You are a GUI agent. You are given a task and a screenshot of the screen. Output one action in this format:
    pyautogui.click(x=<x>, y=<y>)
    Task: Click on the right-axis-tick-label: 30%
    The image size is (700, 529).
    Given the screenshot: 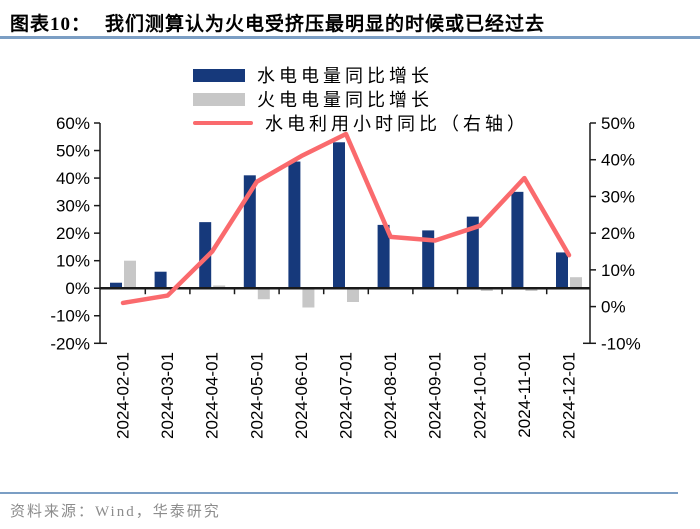 What is the action you would take?
    pyautogui.click(x=618, y=196)
    